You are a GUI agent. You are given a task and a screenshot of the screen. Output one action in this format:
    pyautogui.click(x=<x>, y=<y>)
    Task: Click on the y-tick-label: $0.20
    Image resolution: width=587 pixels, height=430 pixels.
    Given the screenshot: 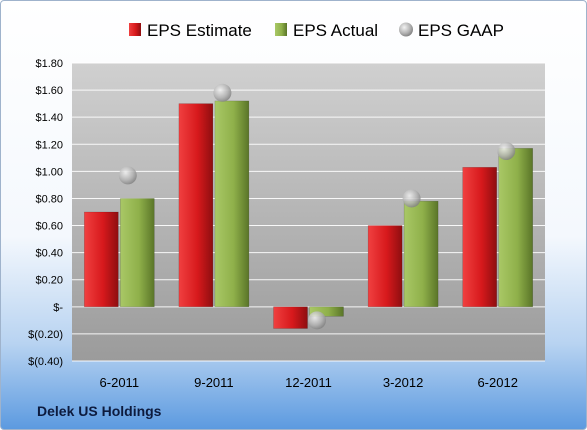 What is the action you would take?
    pyautogui.click(x=49, y=281)
    